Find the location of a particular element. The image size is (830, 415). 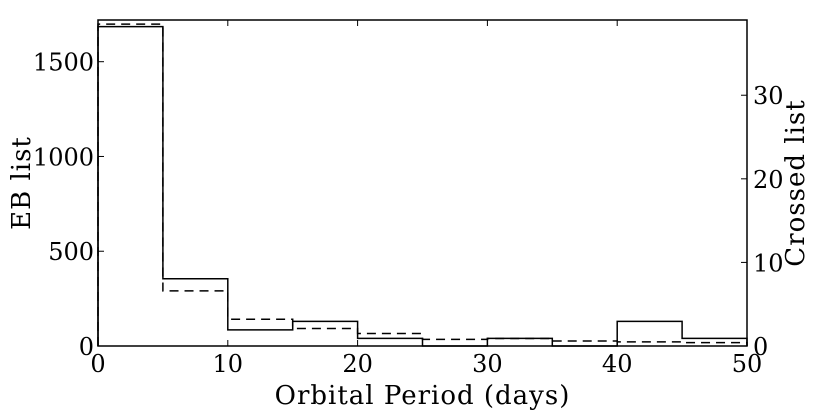

right-y-tick-label: 30 is located at coordinates (768, 96).